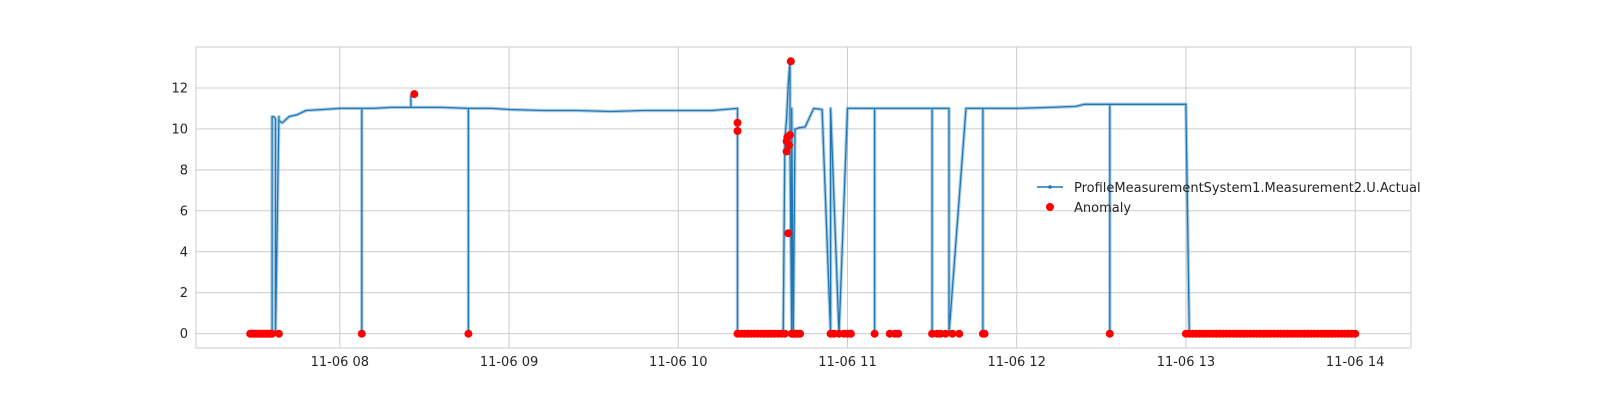 Image resolution: width=1600 pixels, height=400 pixels. I want to click on x-tick-label: 11-06 11, so click(847, 362).